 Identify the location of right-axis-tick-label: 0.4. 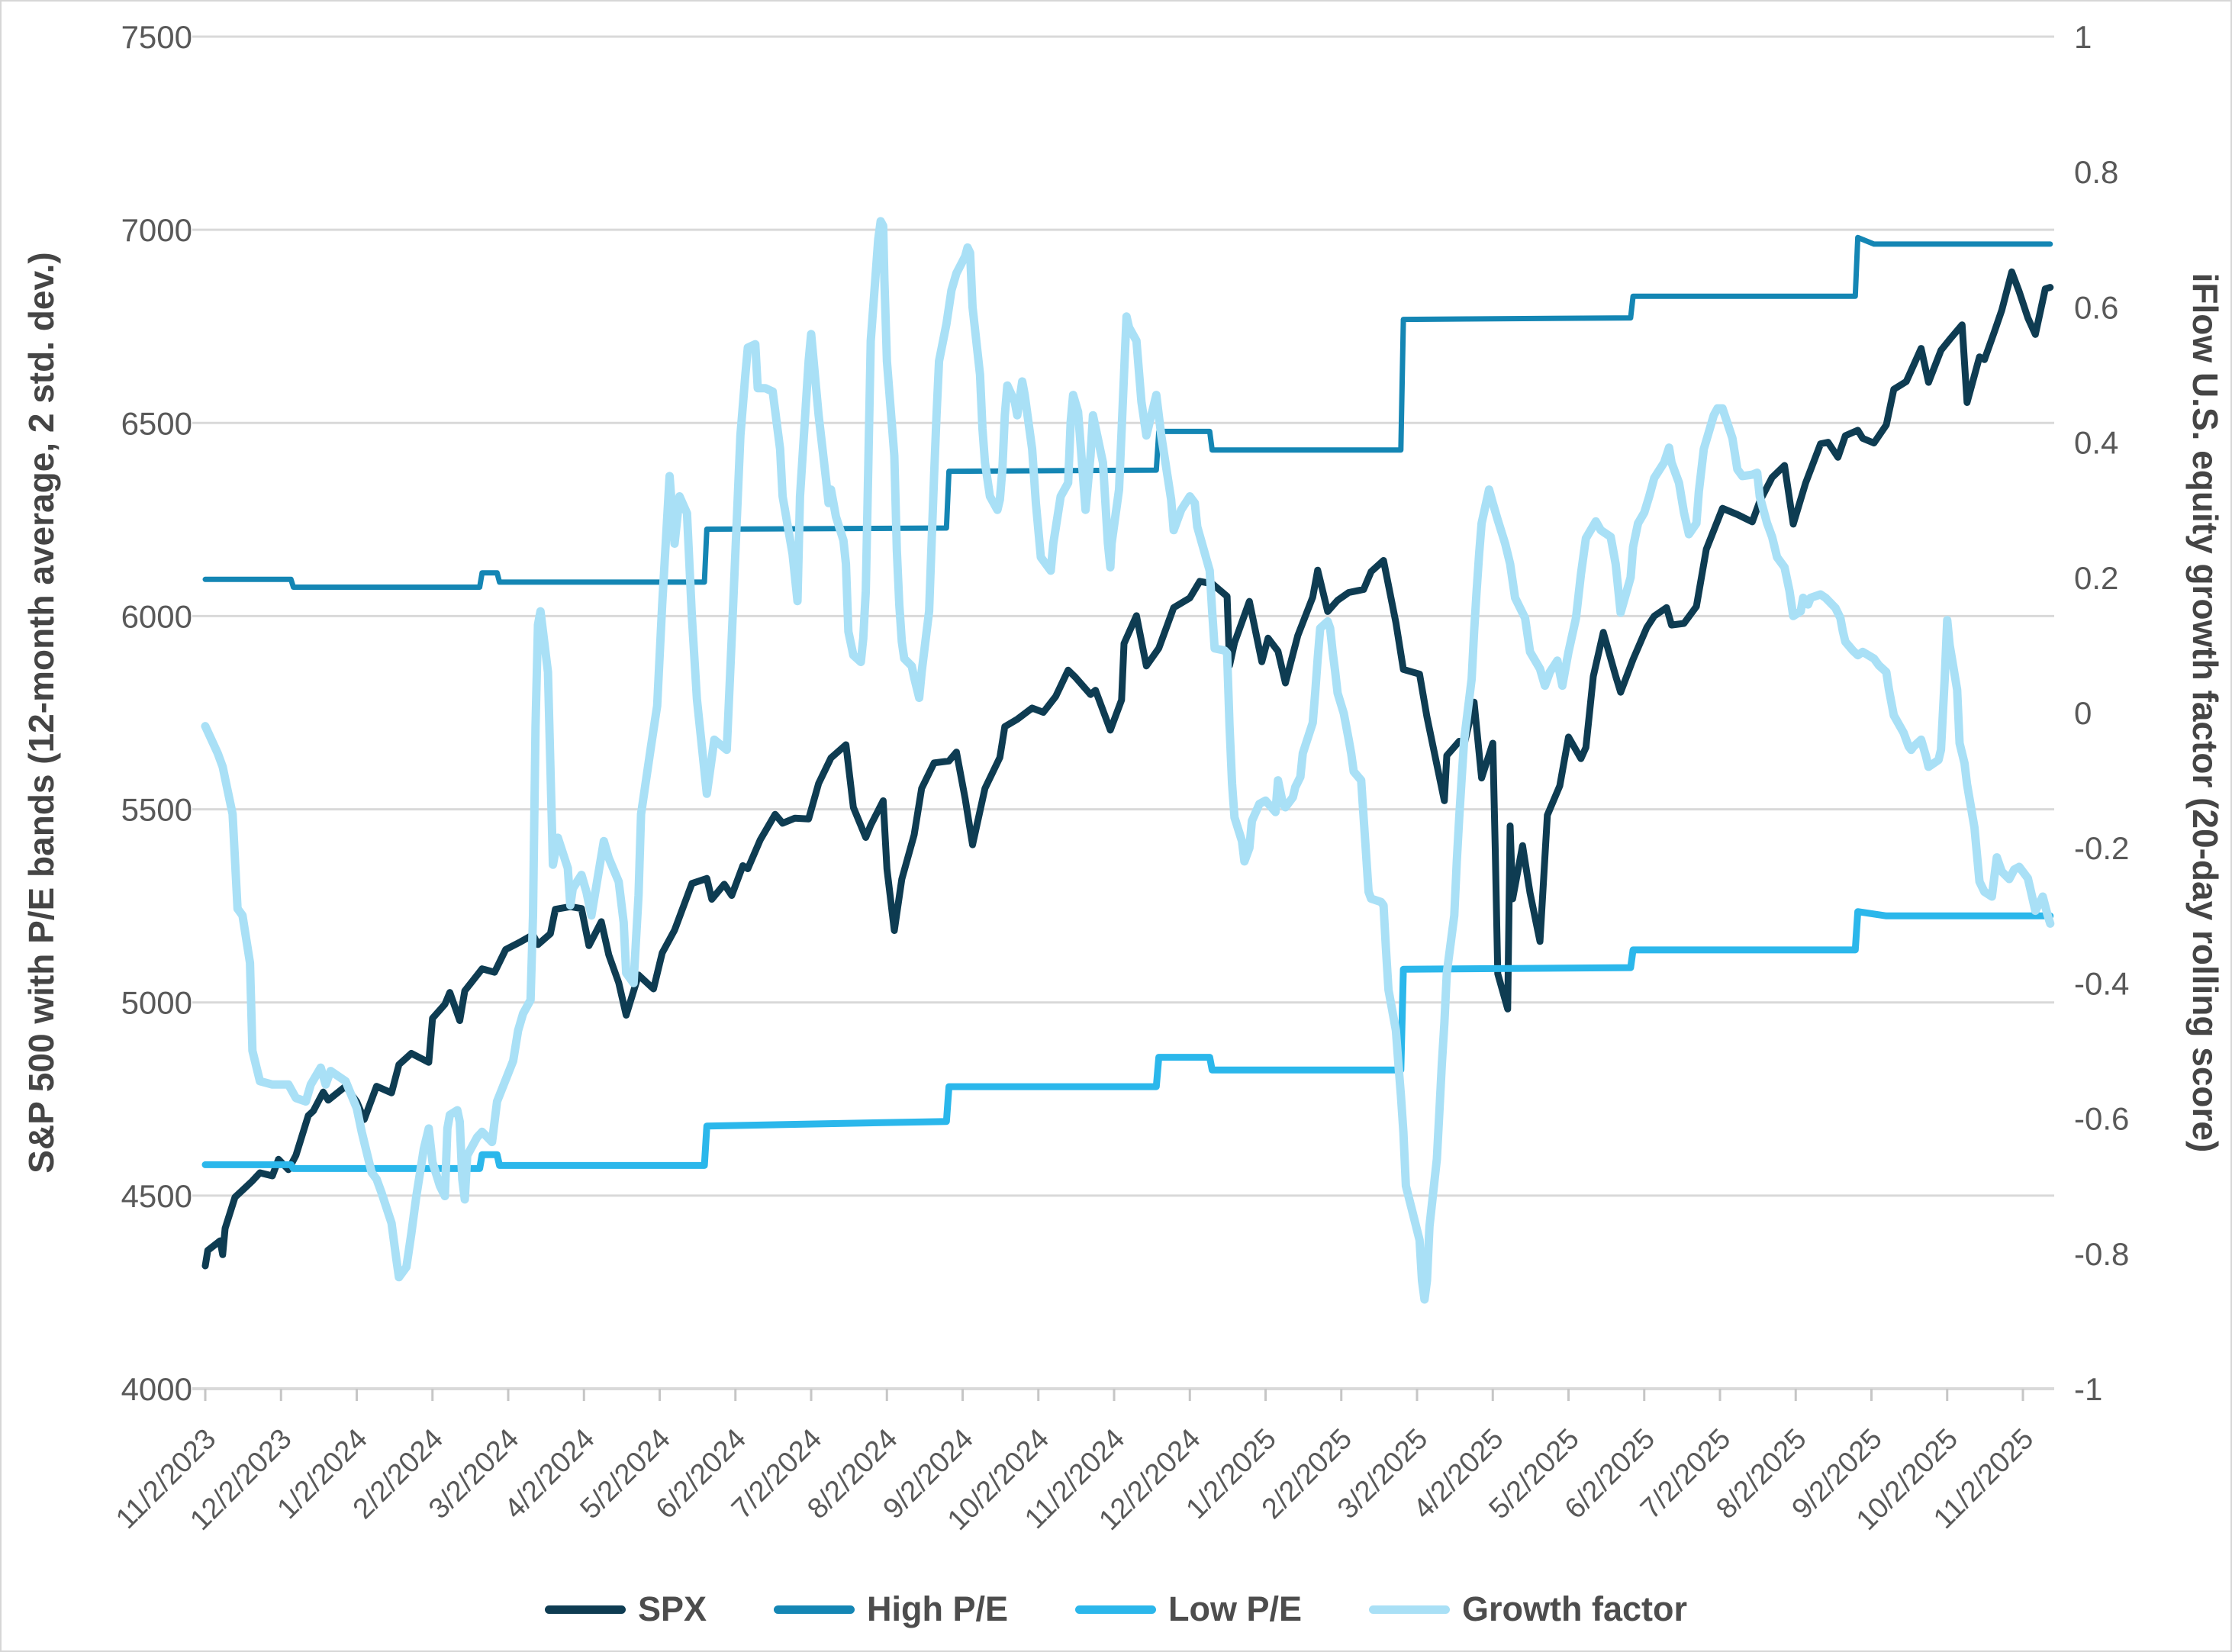
(2096, 443).